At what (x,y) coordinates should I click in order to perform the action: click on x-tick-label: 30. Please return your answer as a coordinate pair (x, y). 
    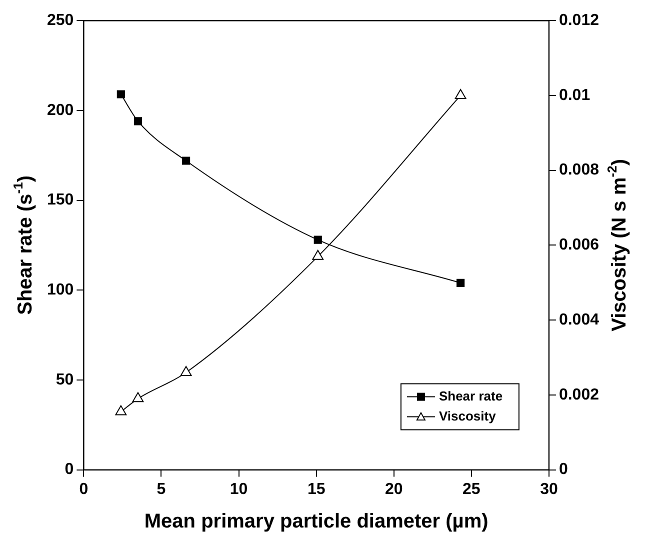
    Looking at the image, I should click on (549, 489).